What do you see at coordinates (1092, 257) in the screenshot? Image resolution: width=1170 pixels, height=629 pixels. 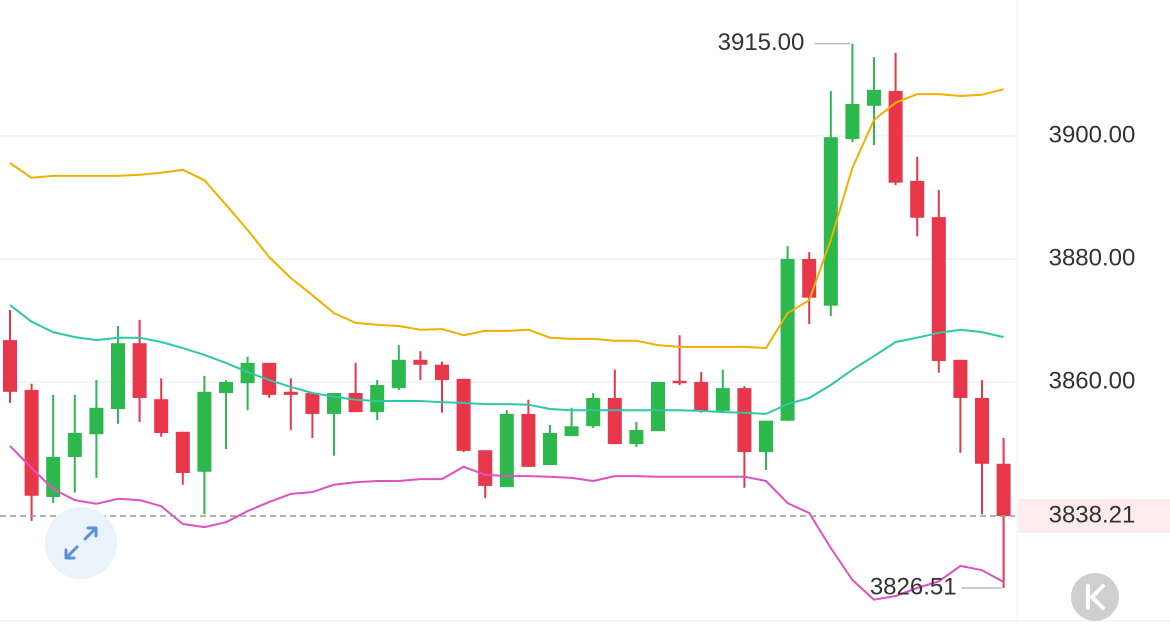 I see `y-tick-label: 3880.00` at bounding box center [1092, 257].